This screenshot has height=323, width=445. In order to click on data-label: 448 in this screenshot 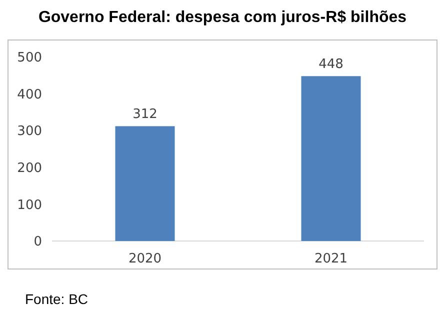, I will do `click(331, 64)`.